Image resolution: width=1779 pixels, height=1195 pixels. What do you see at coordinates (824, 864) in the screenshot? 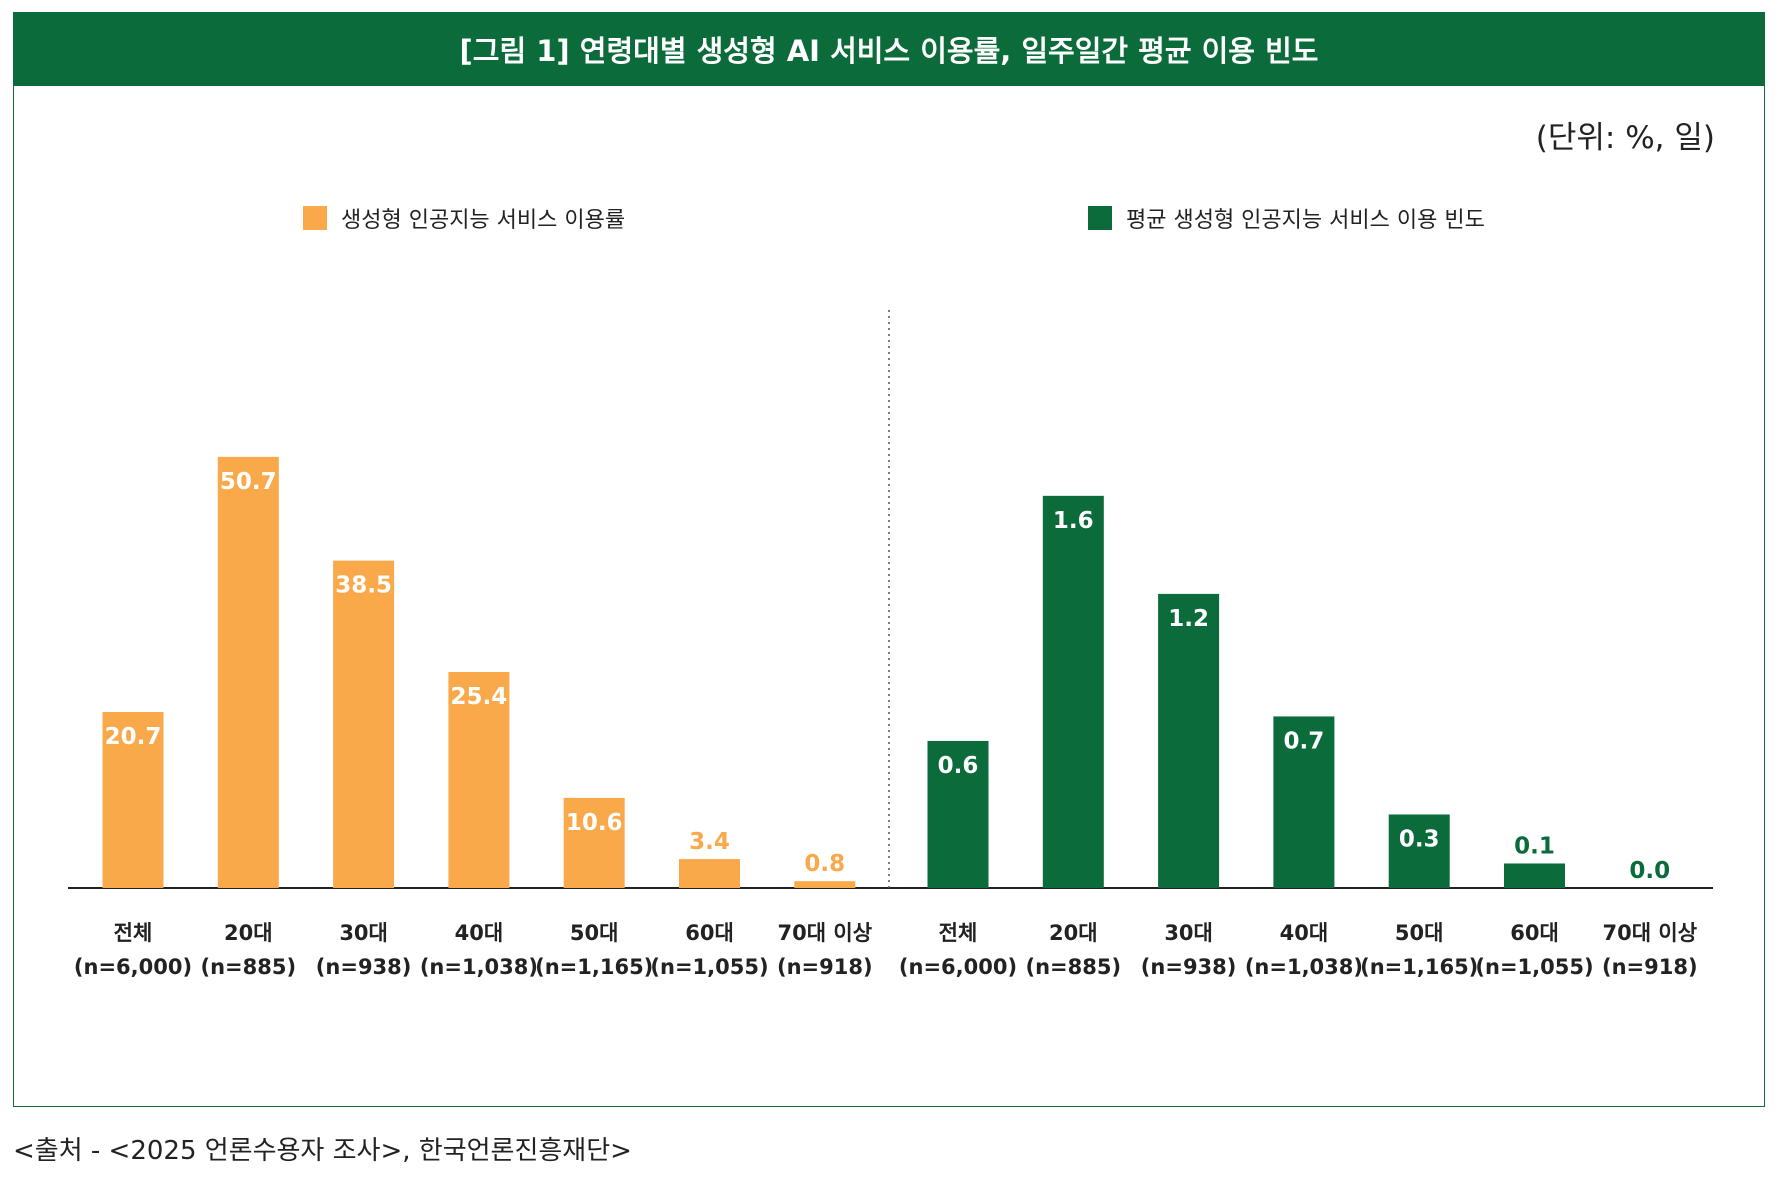
I see `data-label: 0.8` at bounding box center [824, 864].